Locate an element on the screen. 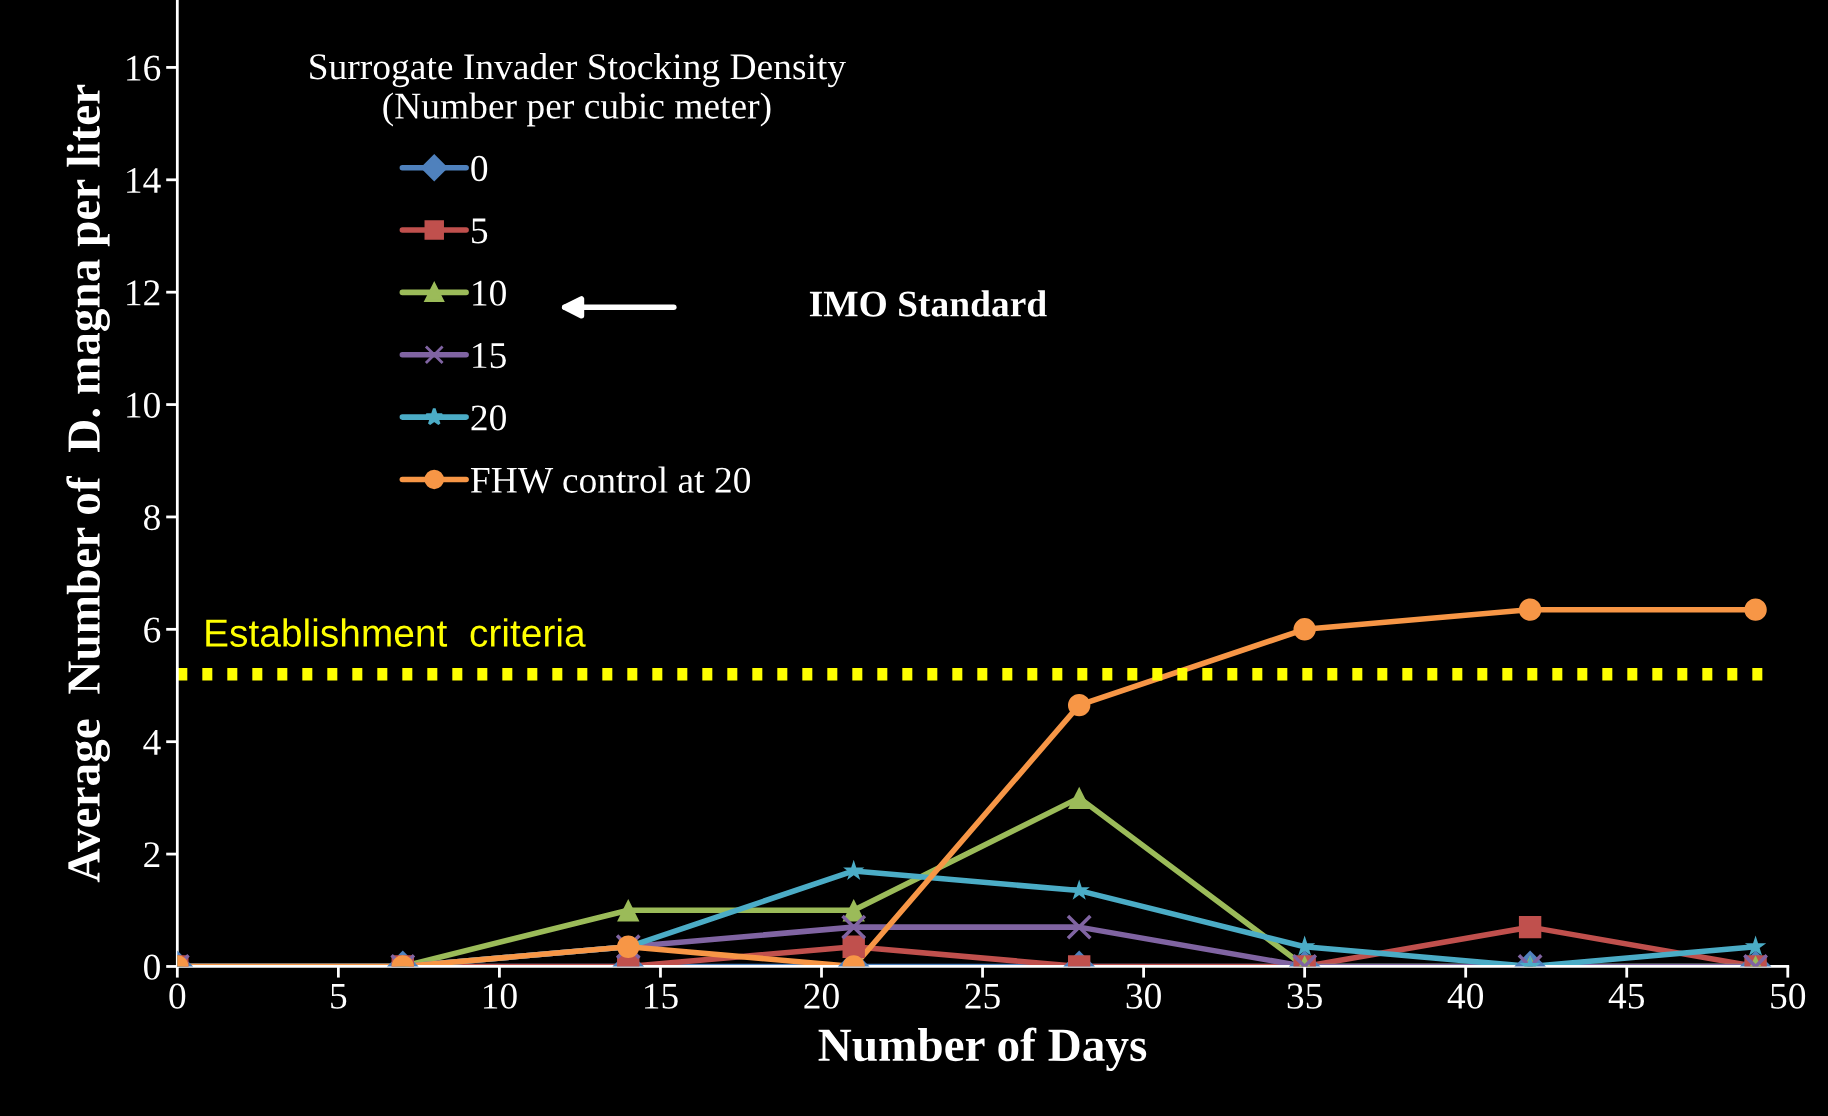 The height and width of the screenshot is (1116, 1828). x-axis-title: Number of Days is located at coordinates (982, 1049).